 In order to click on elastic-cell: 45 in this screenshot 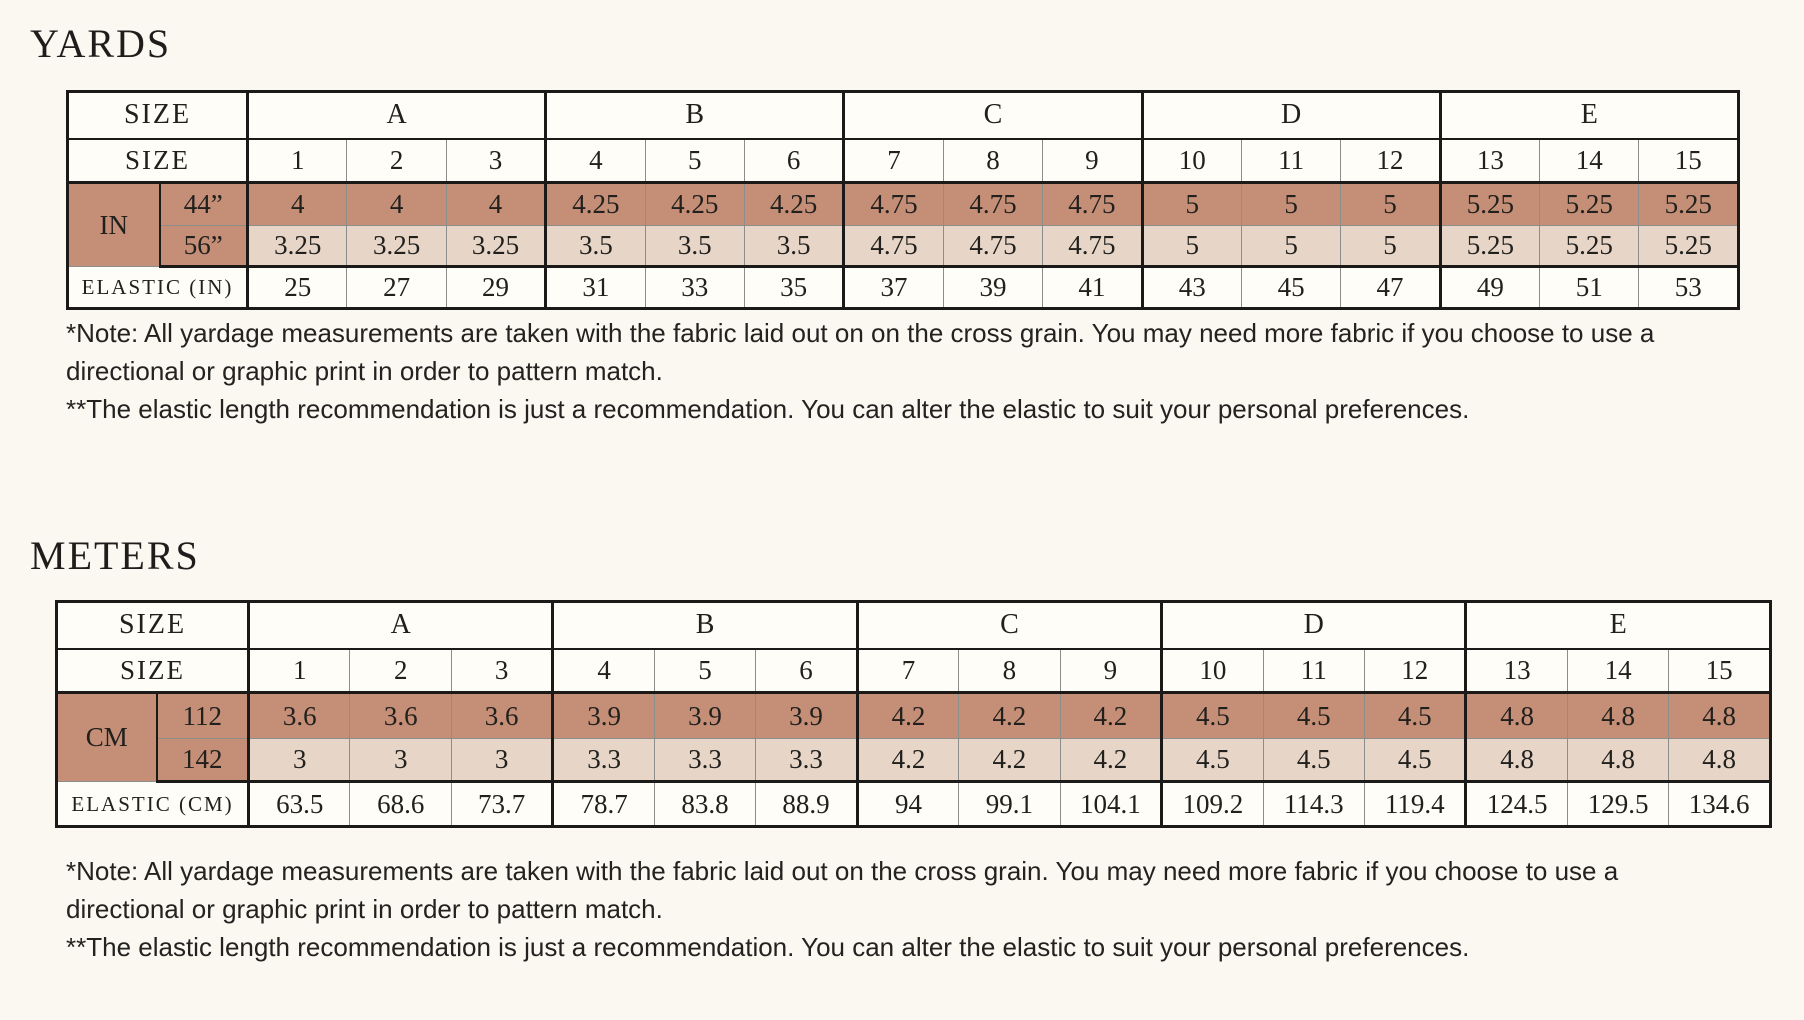, I will do `click(1291, 287)`.